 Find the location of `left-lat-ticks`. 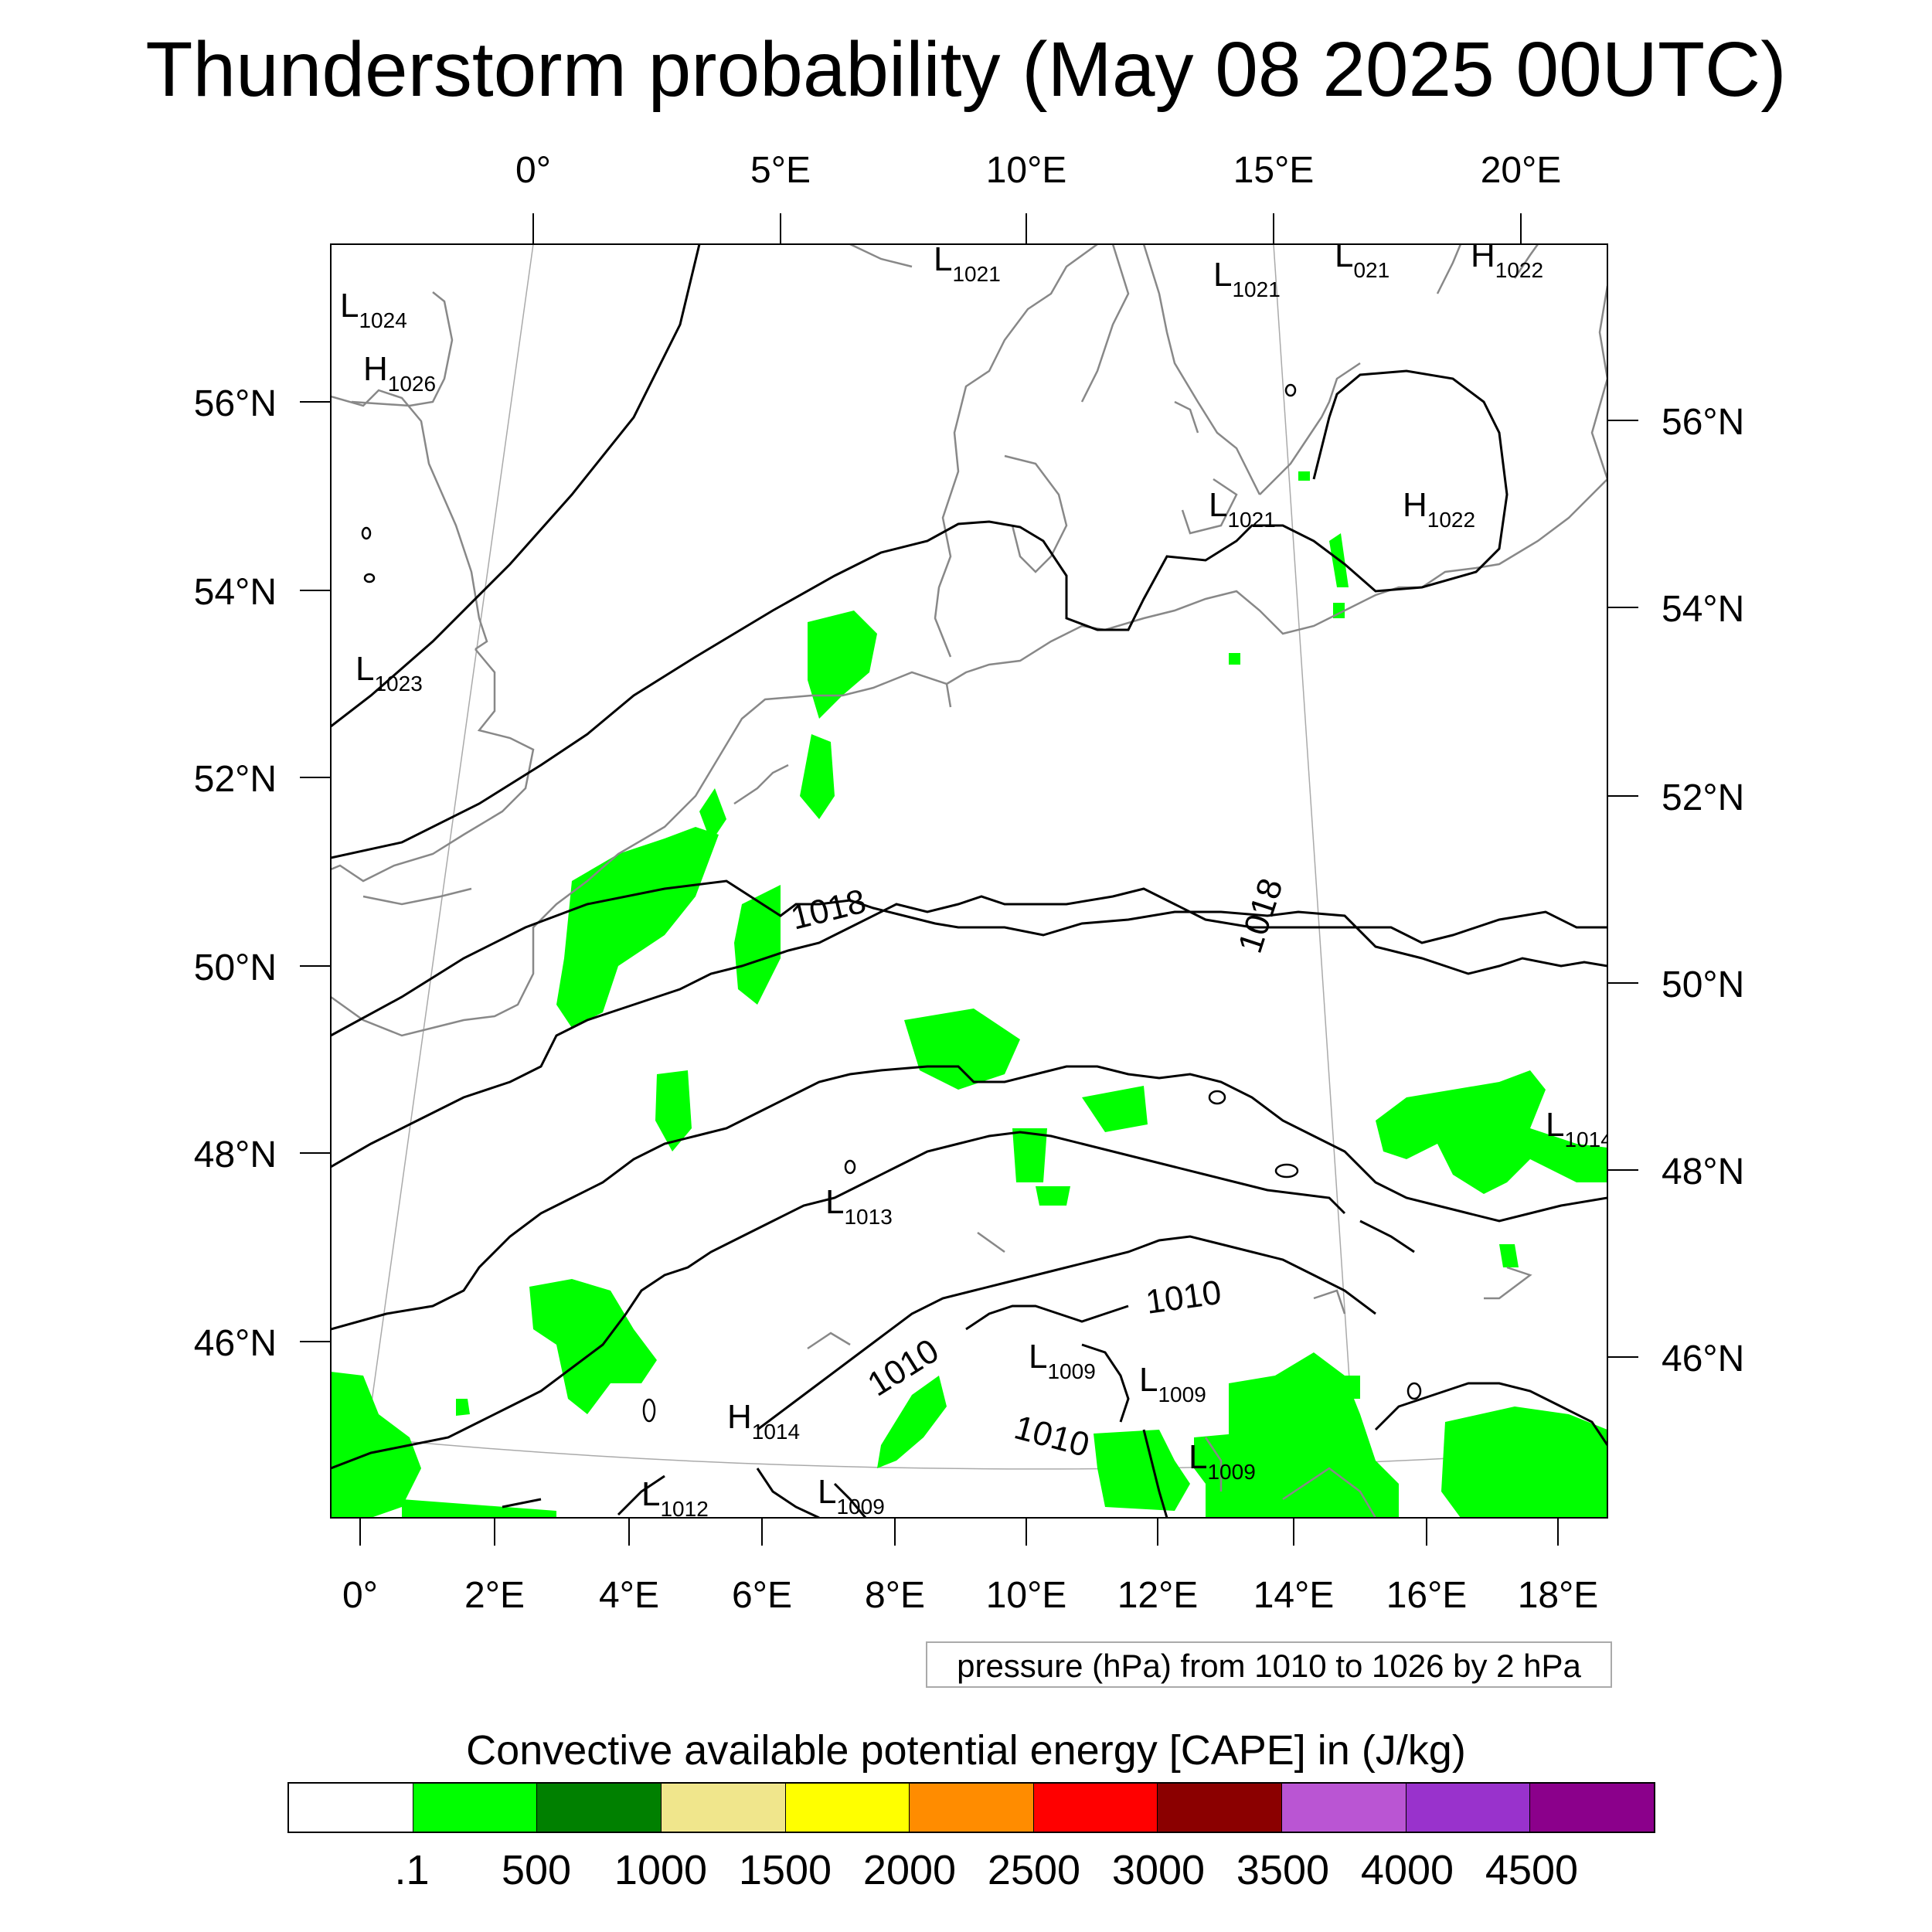

left-lat-ticks is located at coordinates (316, 871).